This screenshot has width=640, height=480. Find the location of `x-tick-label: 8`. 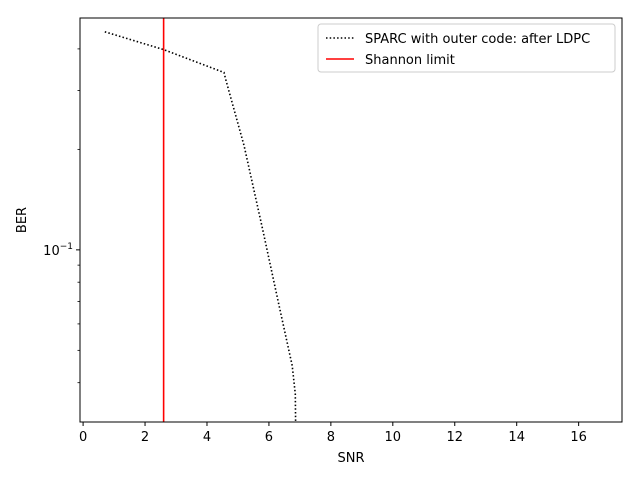

x-tick-label: 8 is located at coordinates (331, 437).